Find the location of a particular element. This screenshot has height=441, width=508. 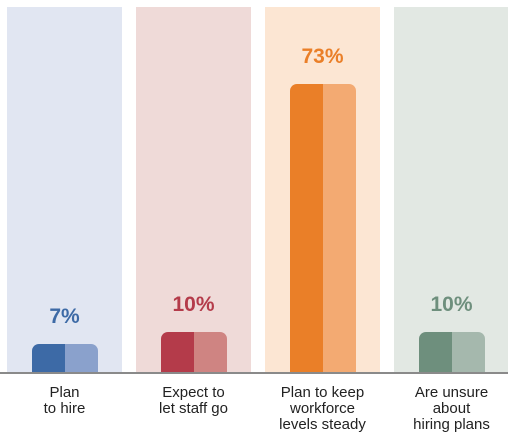

chart-baseline is located at coordinates (254, 373).